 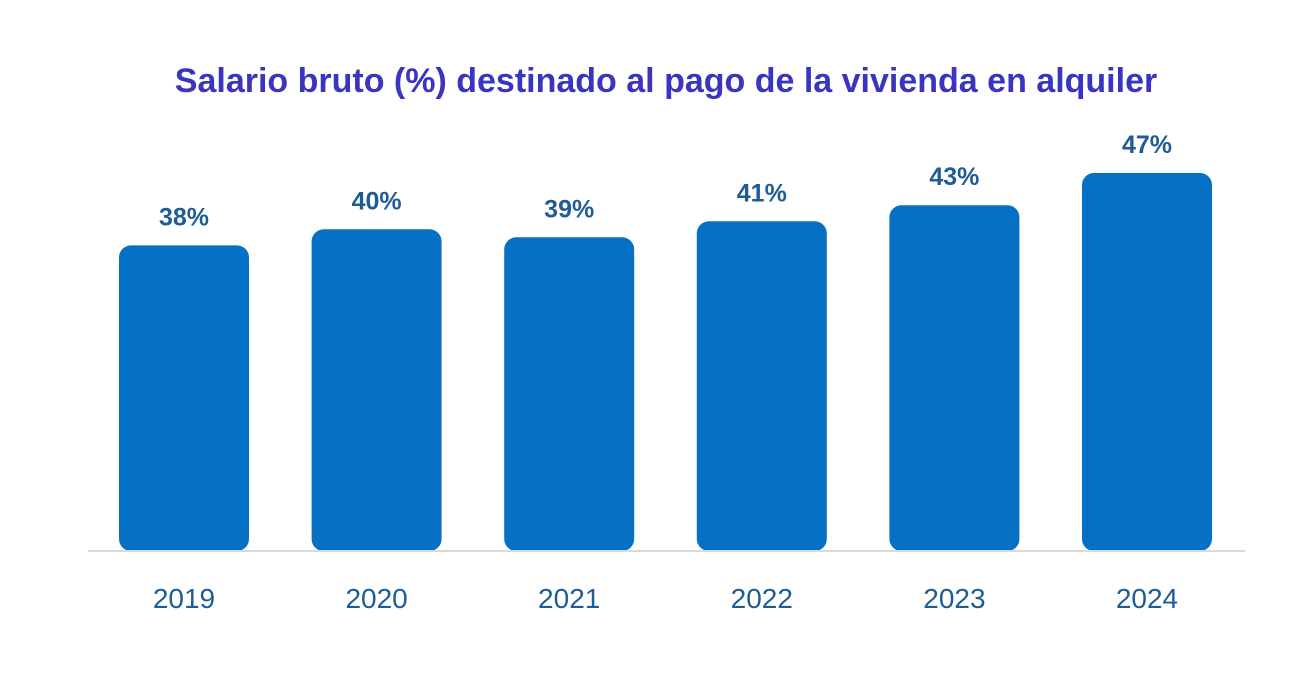 What do you see at coordinates (954, 177) in the screenshot?
I see `data-label-2023: 43%` at bounding box center [954, 177].